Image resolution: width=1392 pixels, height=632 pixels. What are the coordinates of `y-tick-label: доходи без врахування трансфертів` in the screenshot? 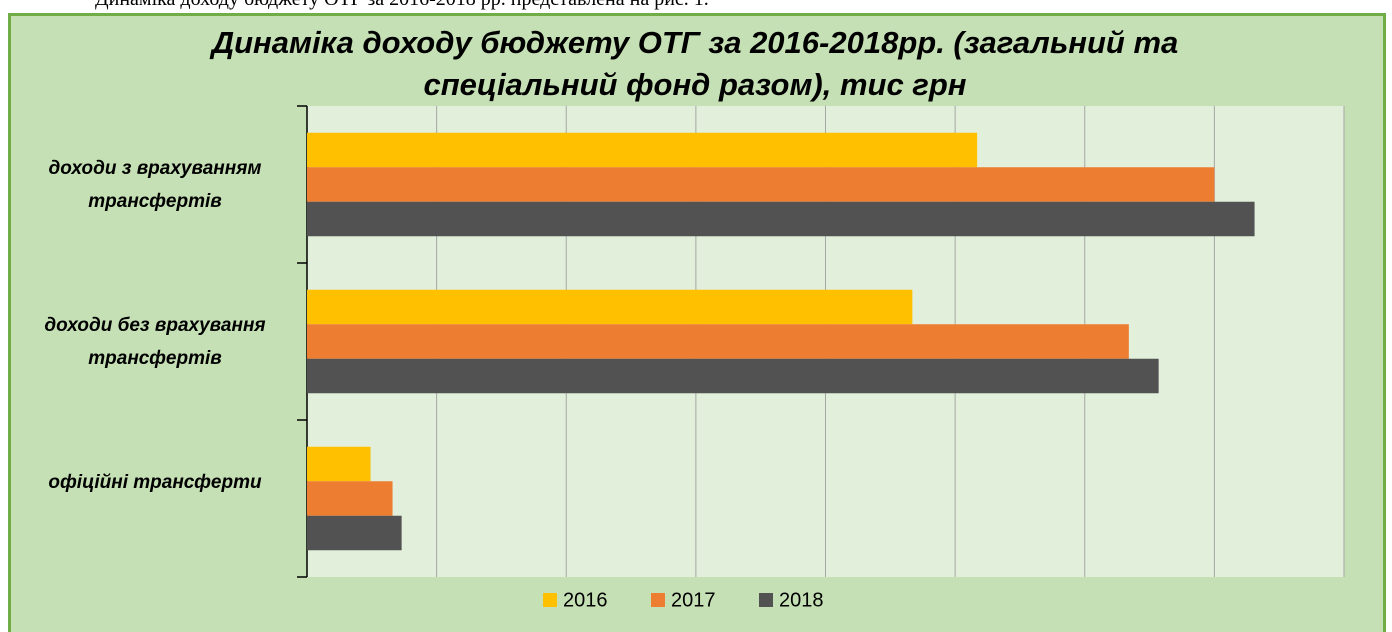 It's located at (155, 341).